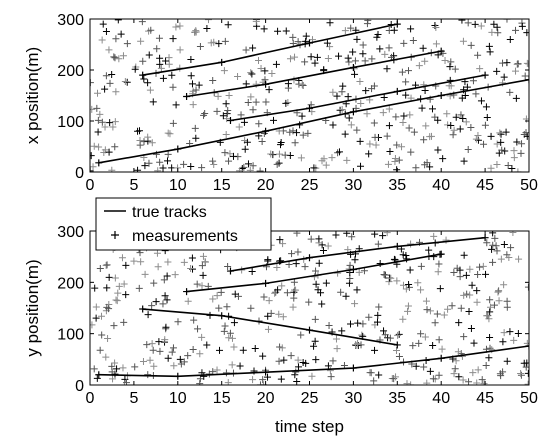 Image resolution: width=550 pixels, height=444 pixels. Describe the element at coordinates (441, 398) in the screenshot. I see `x-tick-label: 40` at that location.